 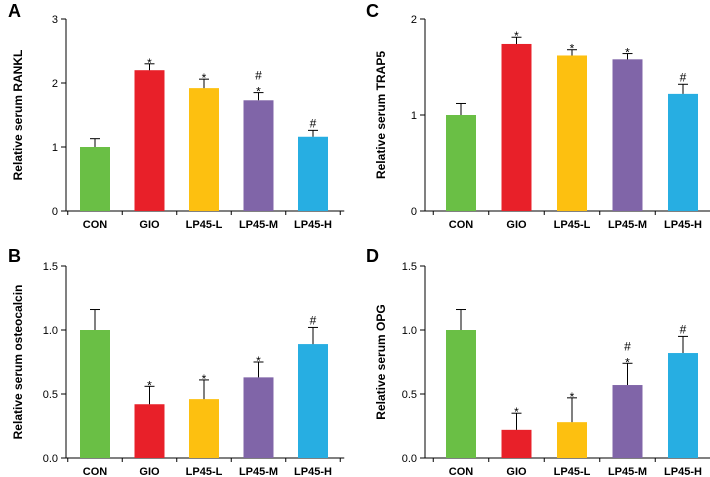 What do you see at coordinates (55, 20) in the screenshot?
I see `y-tick-label: 3` at bounding box center [55, 20].